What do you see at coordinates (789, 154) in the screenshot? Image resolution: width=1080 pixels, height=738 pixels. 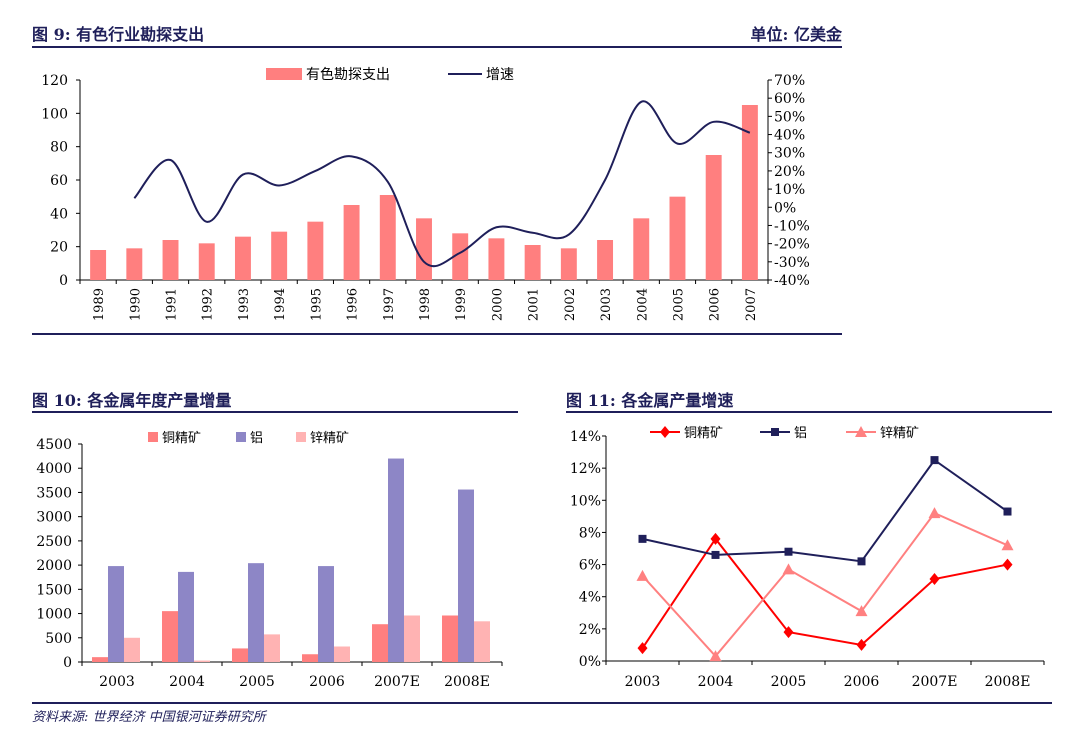 I see `fig9-right-tick-label: 30%` at bounding box center [789, 154].